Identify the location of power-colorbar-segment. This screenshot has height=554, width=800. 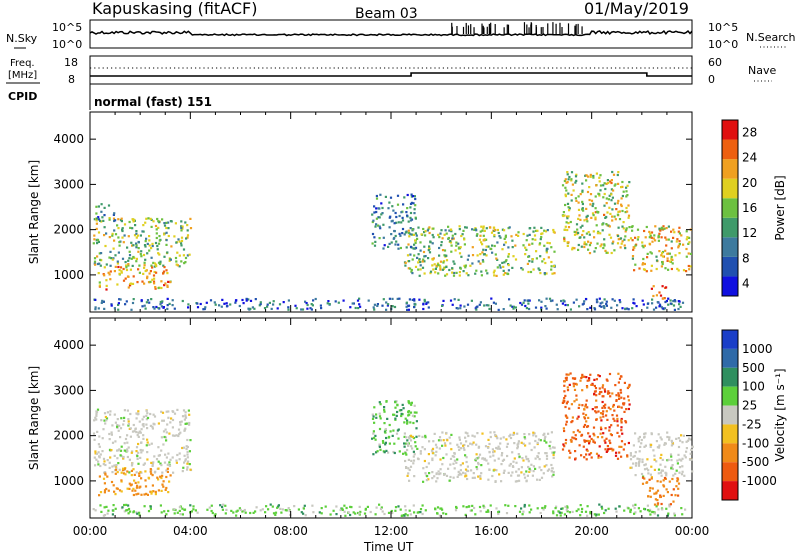
(730, 149).